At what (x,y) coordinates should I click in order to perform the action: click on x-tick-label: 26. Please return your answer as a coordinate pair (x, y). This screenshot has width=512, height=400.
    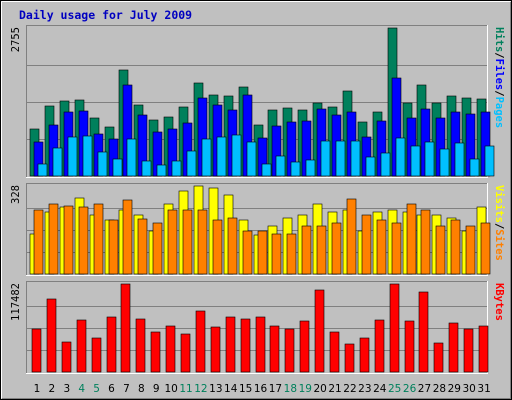
    Looking at the image, I should click on (410, 389).